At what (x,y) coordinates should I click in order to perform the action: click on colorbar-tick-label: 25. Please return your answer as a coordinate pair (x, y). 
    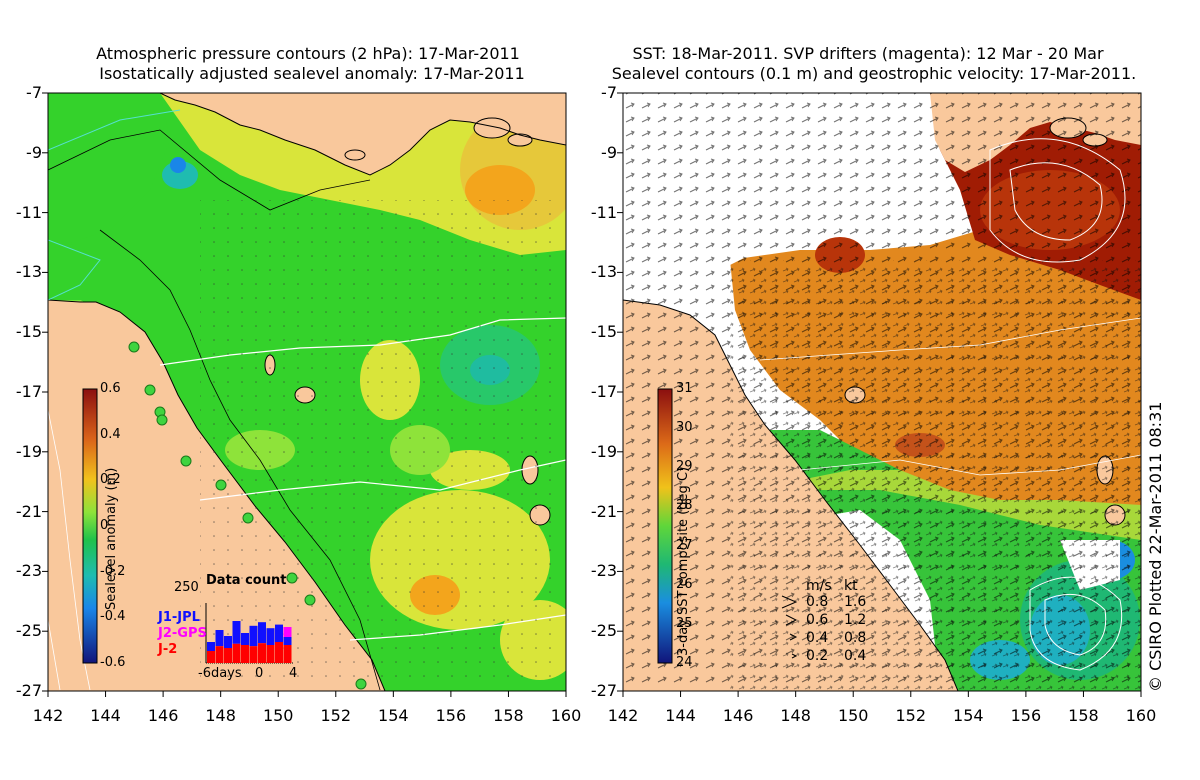
    Looking at the image, I should click on (684, 623).